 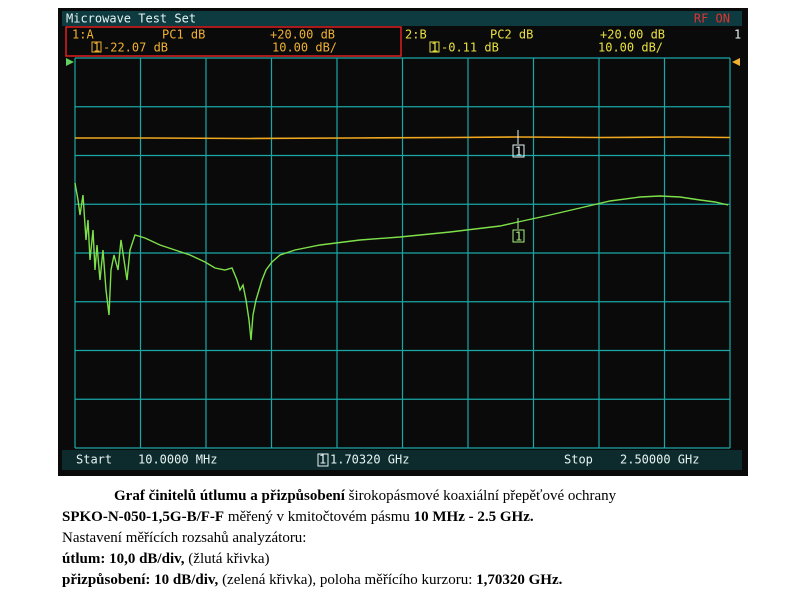 I want to click on caption-text: SPKO-N-050-1,5G-B/F-F, so click(x=143, y=517).